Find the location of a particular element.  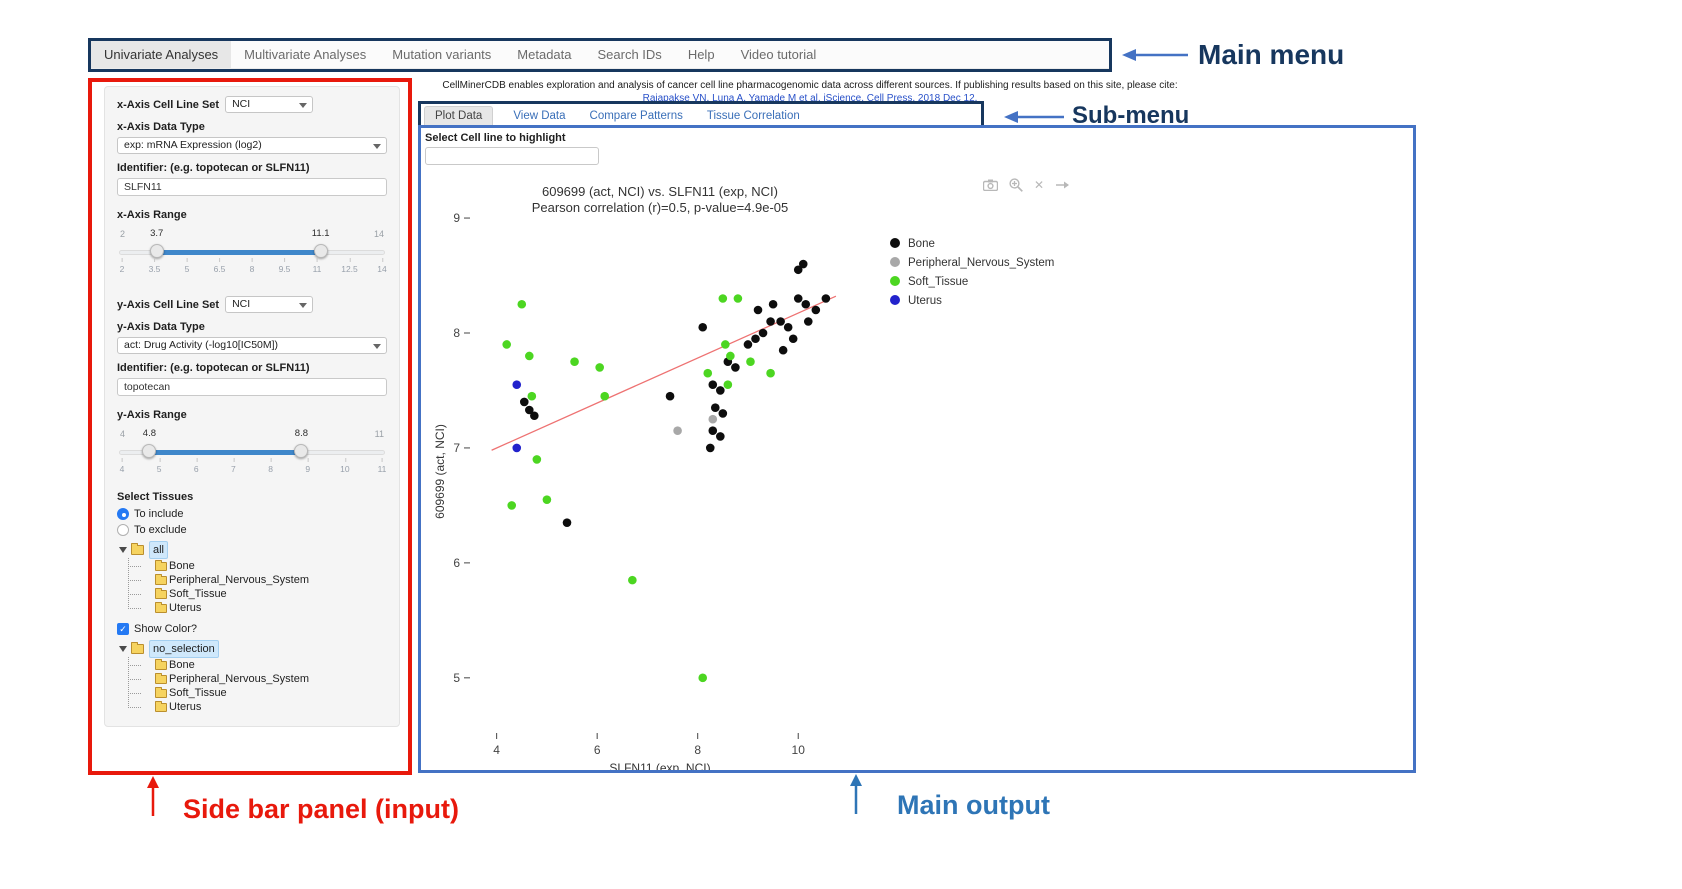

y-identifier-input is located at coordinates (252, 387).